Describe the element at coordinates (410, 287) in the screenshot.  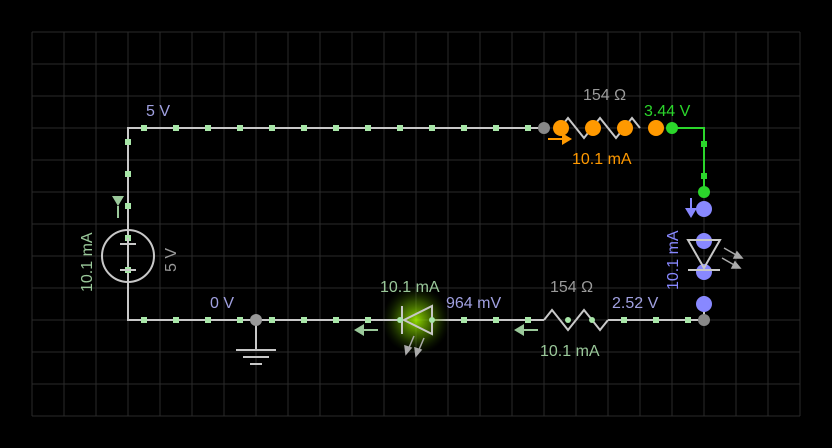
I see `green-led-current-label: 10.1 mA` at that location.